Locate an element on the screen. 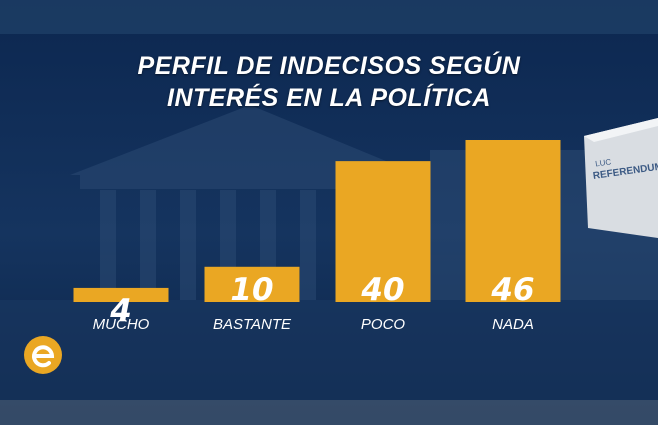  ballot-box-icon: LUC REFERENDUM is located at coordinates (621, 178).